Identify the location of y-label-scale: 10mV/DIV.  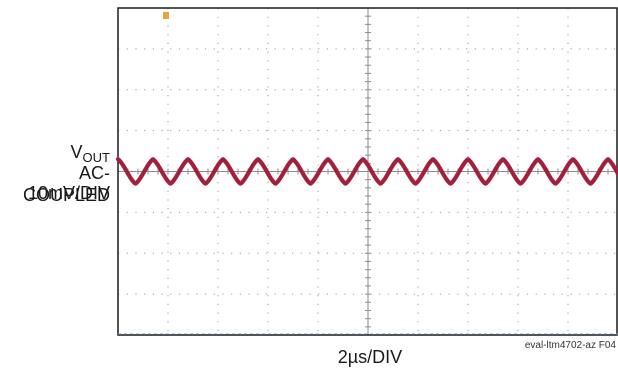
(68, 193).